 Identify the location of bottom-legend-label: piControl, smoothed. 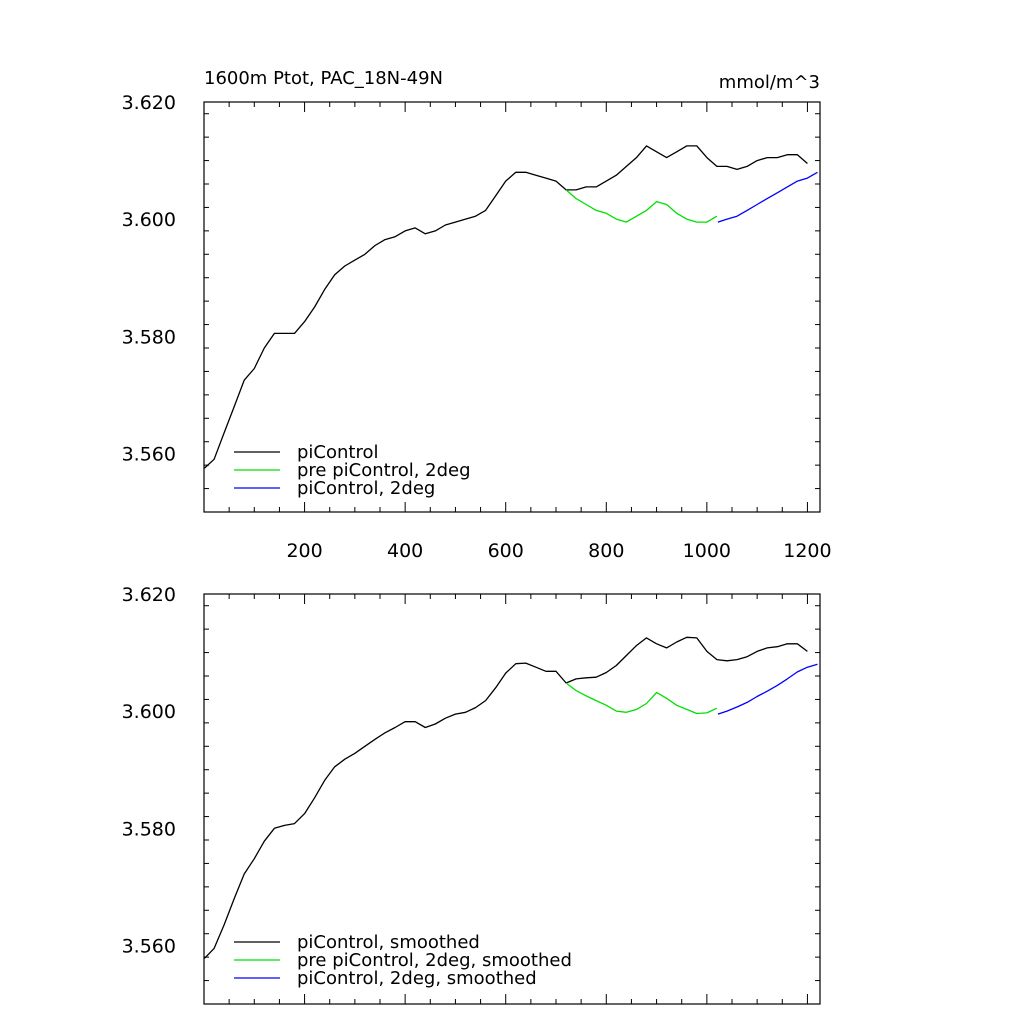
(388, 942).